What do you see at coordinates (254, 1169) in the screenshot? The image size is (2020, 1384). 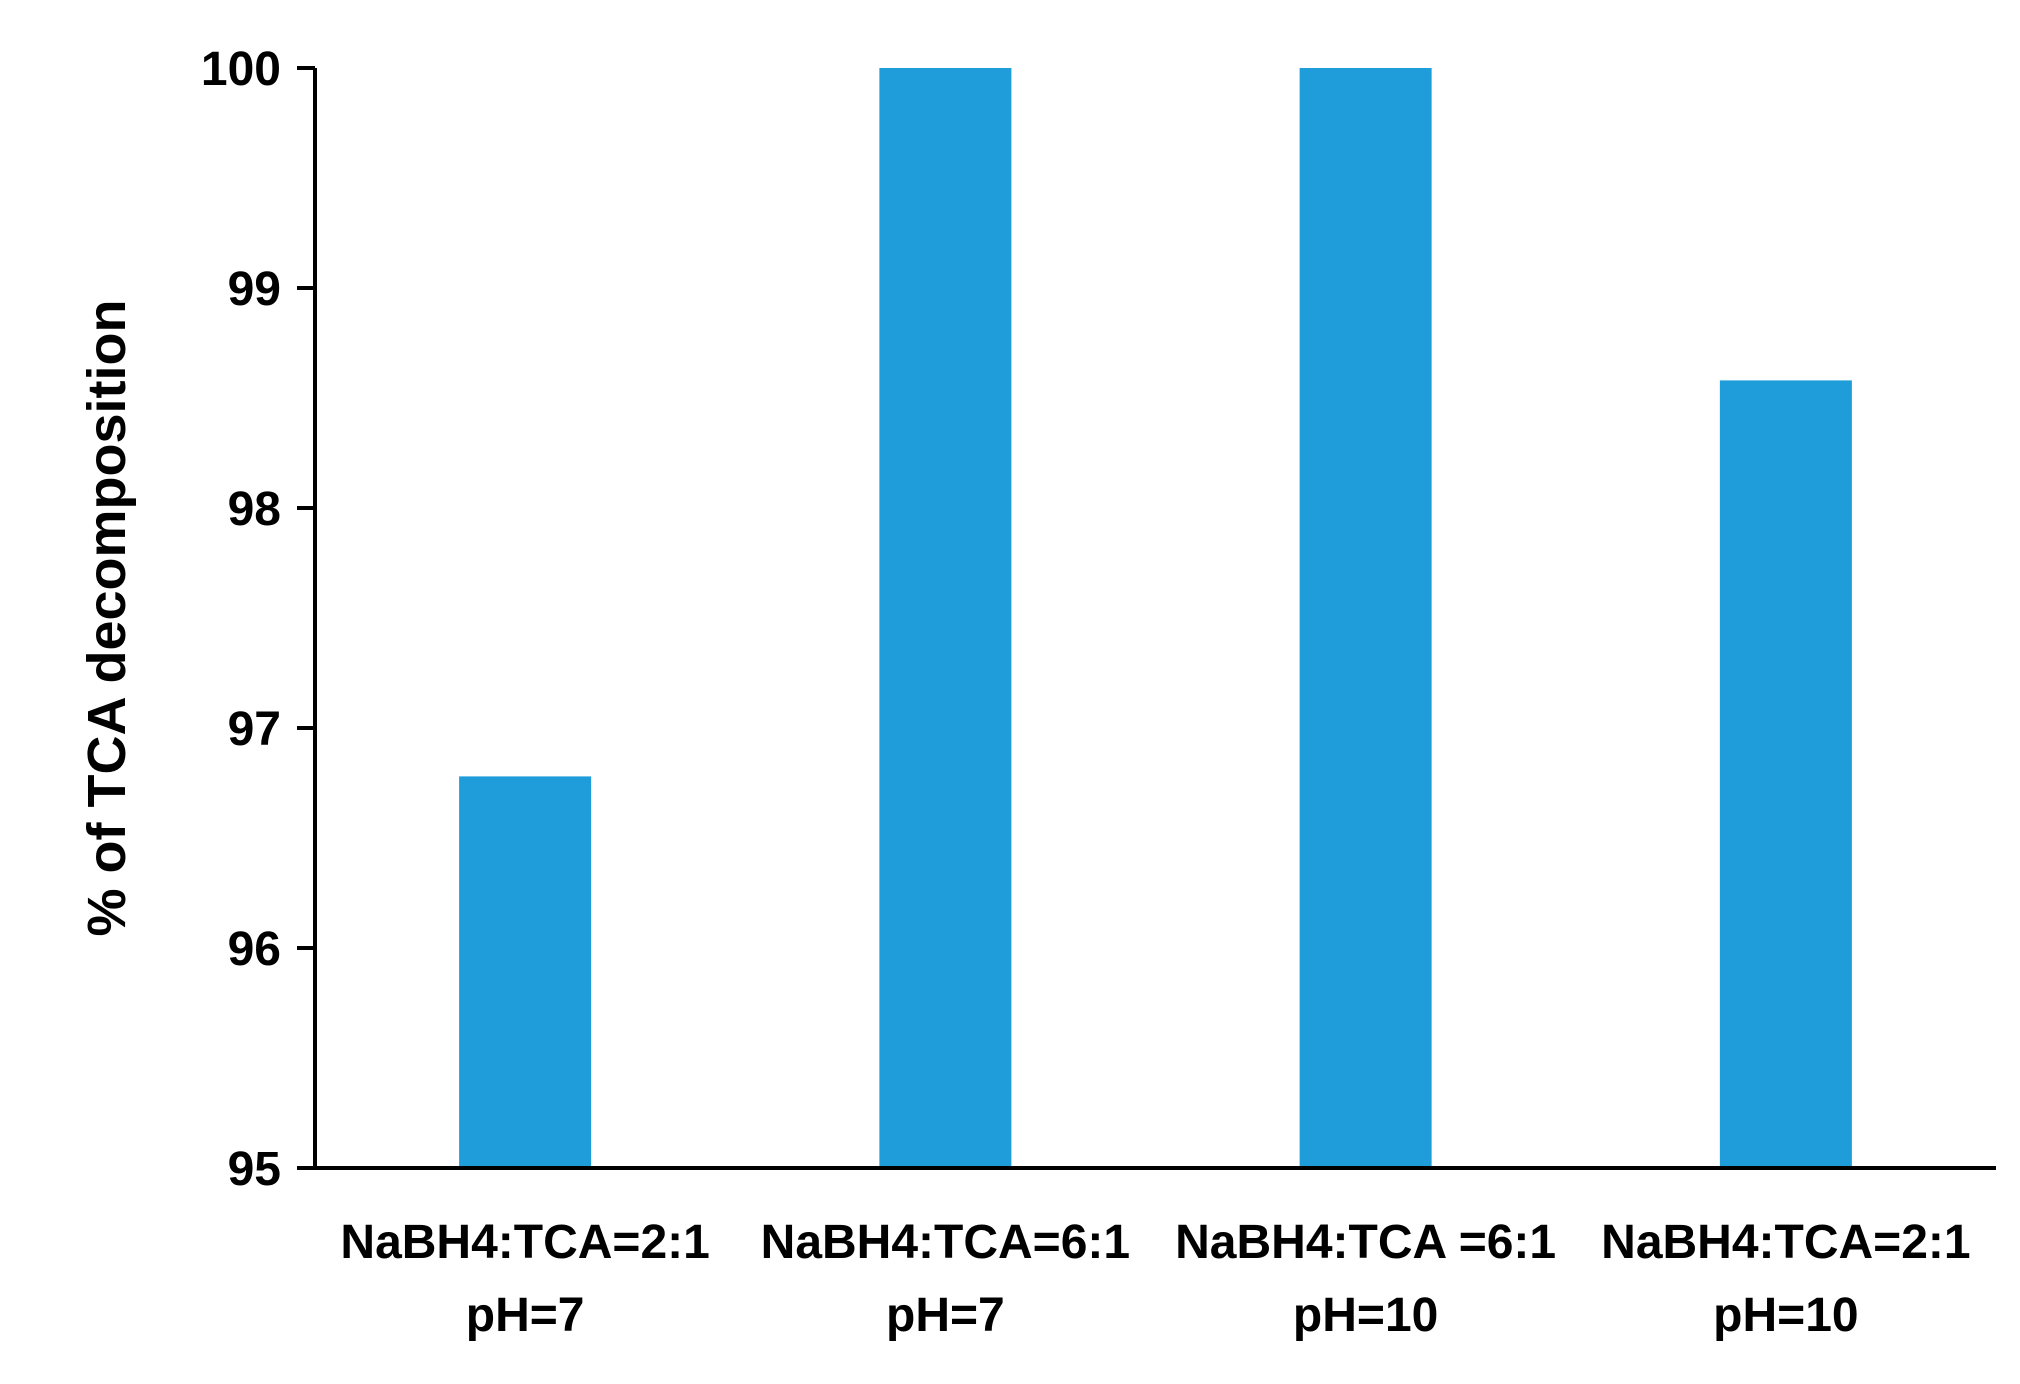 I see `y-tick-label: 95` at bounding box center [254, 1169].